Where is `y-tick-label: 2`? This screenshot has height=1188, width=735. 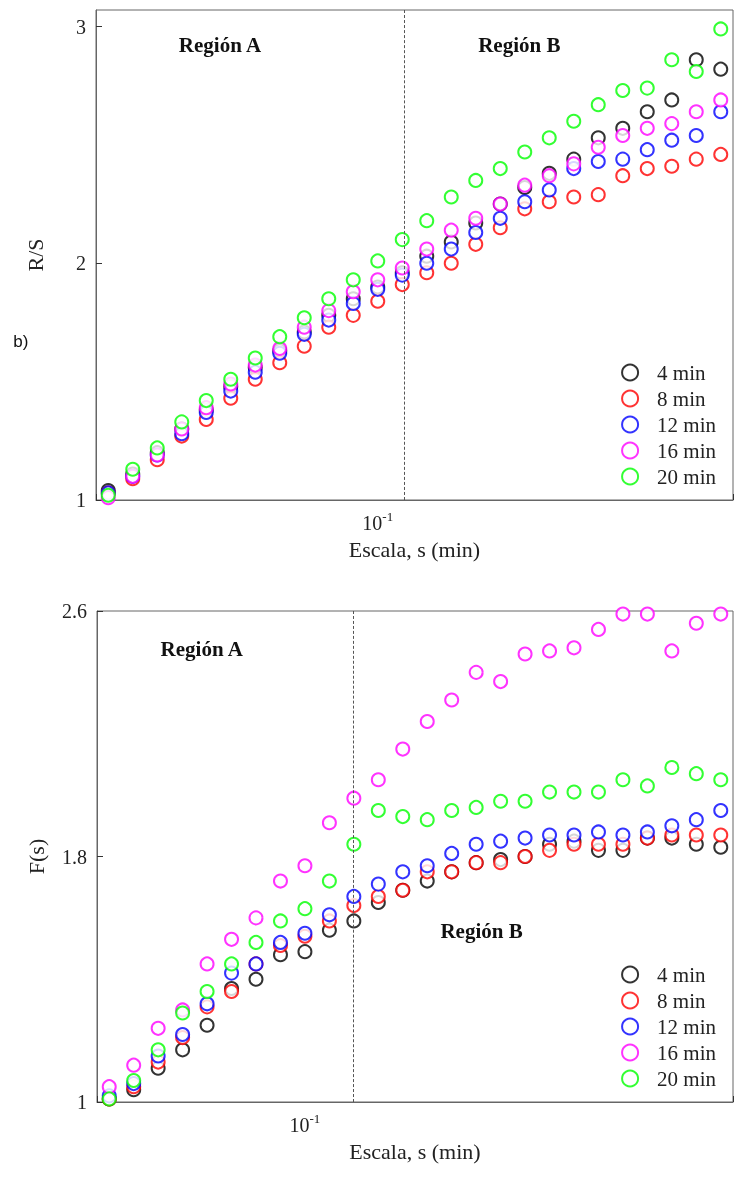 y-tick-label: 2 is located at coordinates (81, 263).